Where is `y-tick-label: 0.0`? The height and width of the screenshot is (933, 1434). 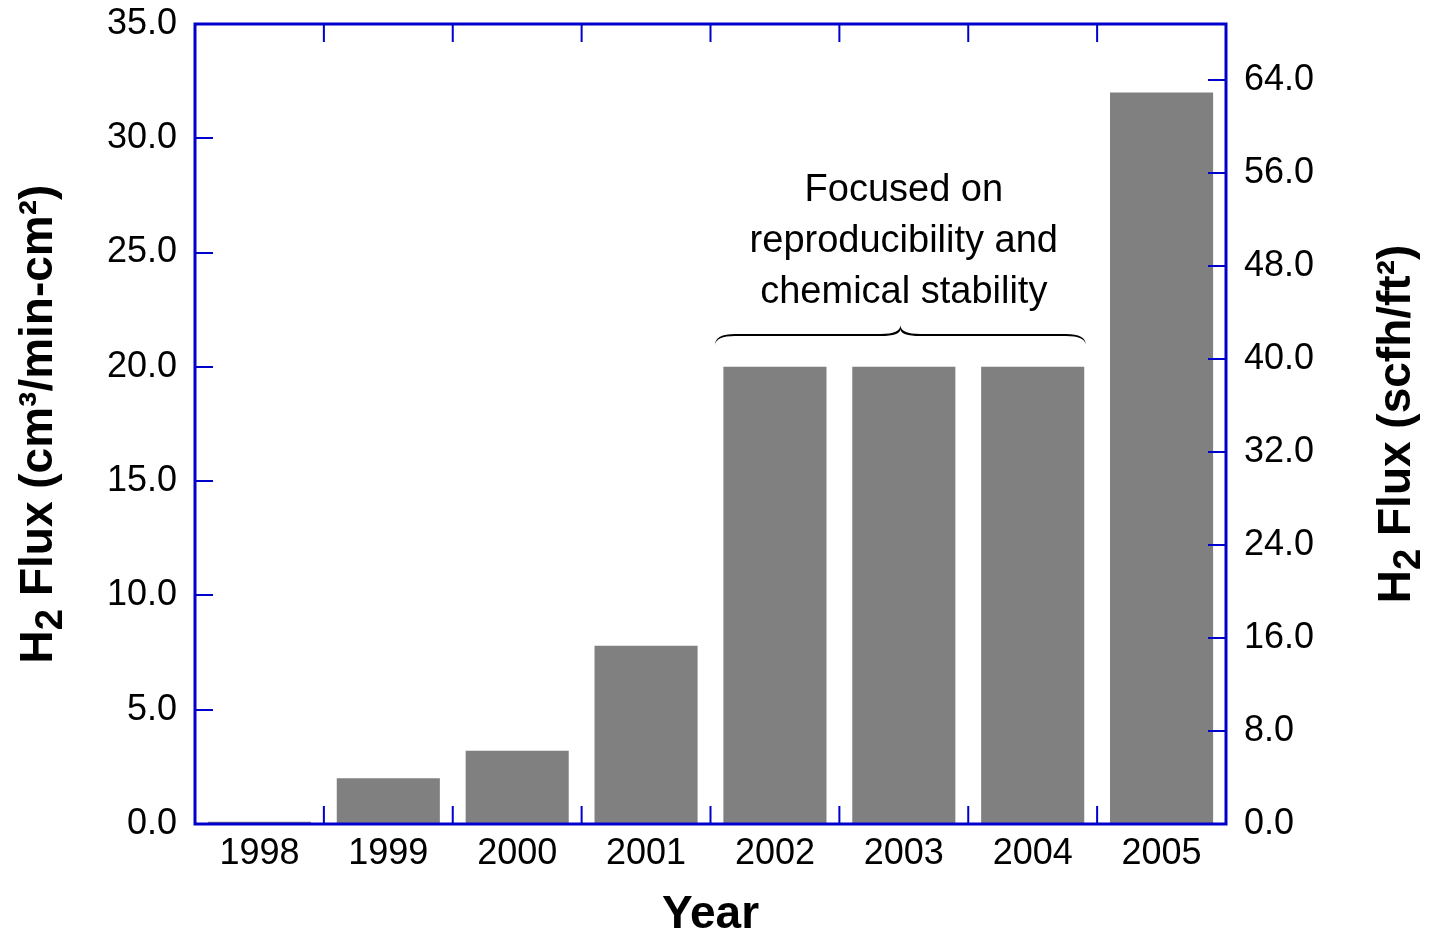
y-tick-label: 0.0 is located at coordinates (151, 821).